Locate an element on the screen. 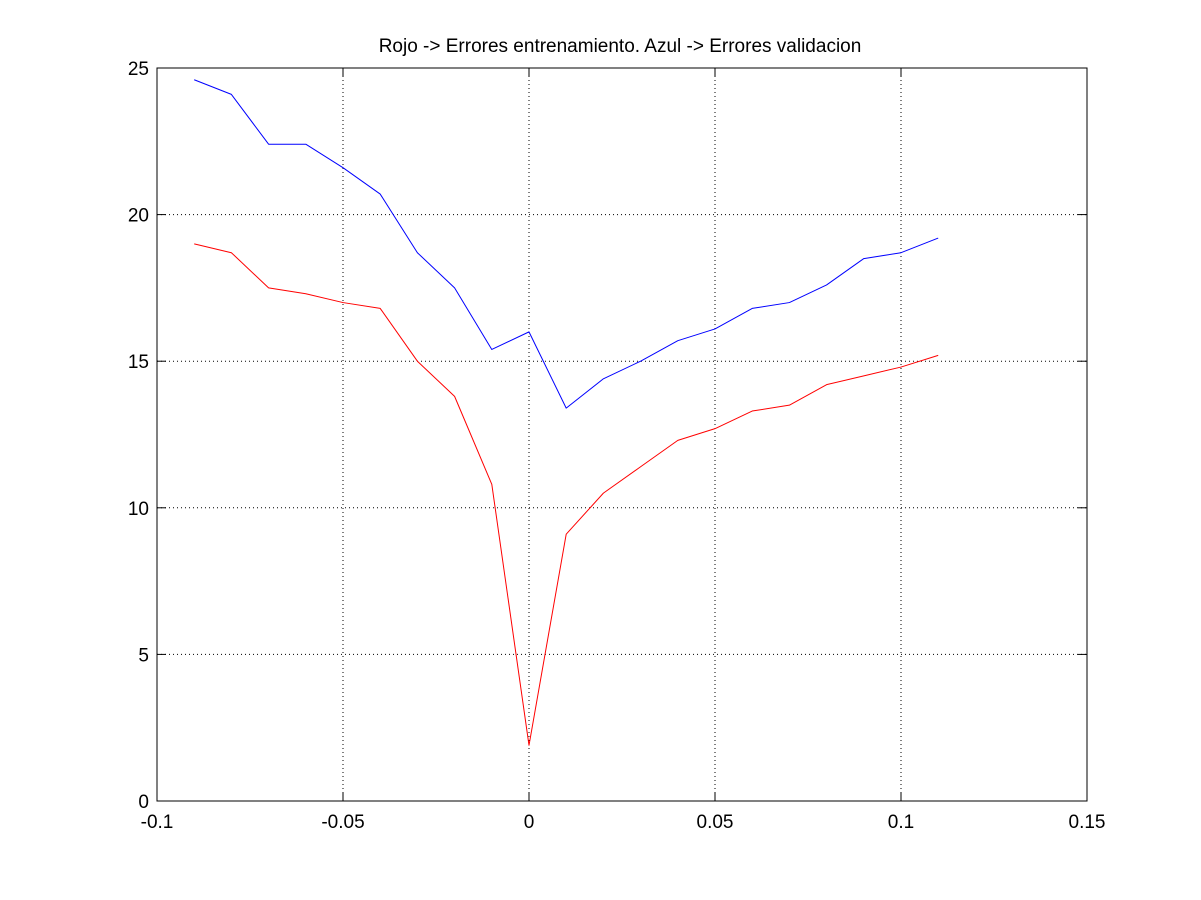 This screenshot has height=900, width=1201. x-tick-label: 0.1 is located at coordinates (901, 822).